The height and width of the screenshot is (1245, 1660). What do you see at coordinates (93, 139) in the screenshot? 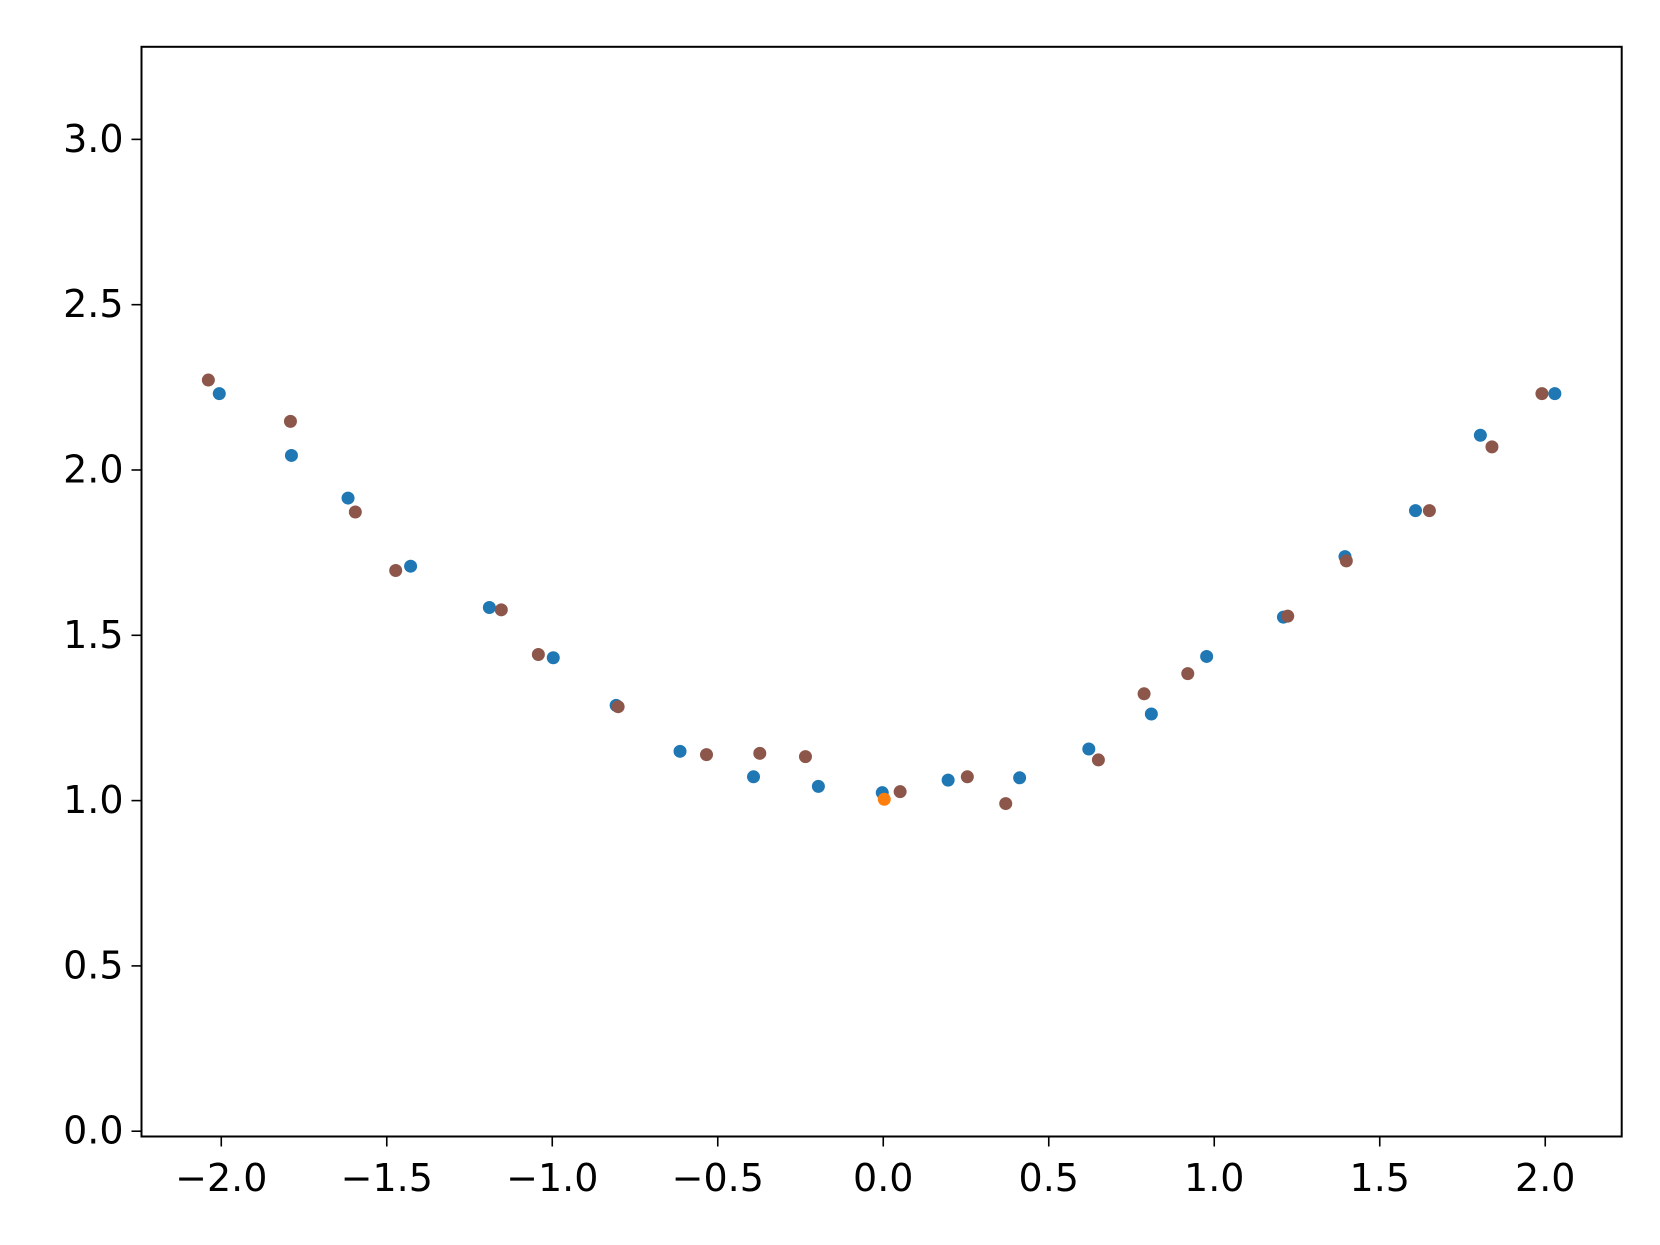
I see `y-tick-label: 3.0` at bounding box center [93, 139].